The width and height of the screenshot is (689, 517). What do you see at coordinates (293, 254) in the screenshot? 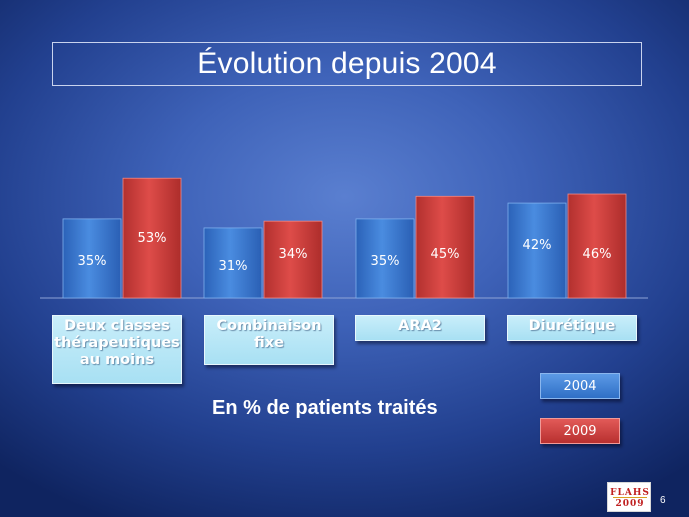
I see `data-label-2009-1: 34%` at bounding box center [293, 254].